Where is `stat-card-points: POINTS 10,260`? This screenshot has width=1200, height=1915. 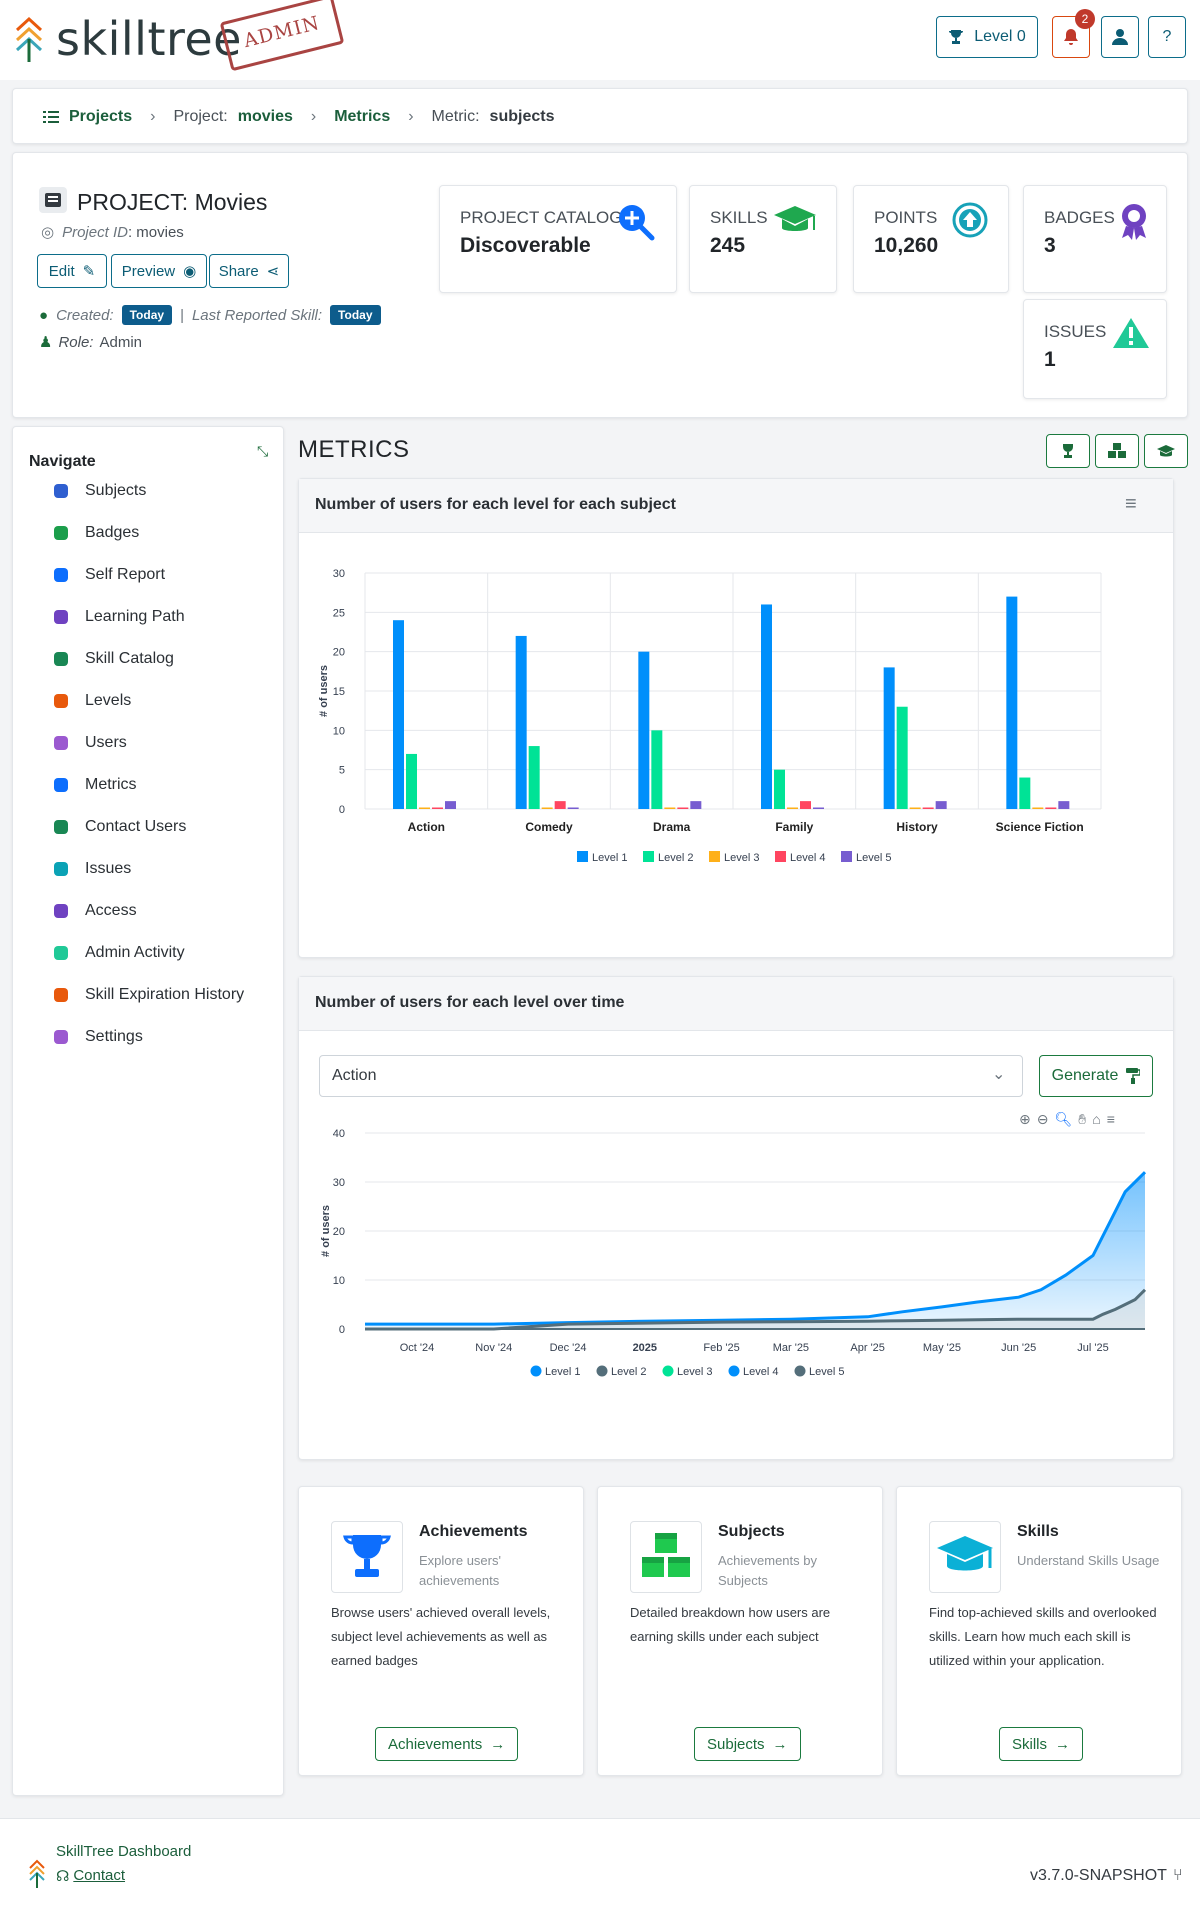
stat-card-points: POINTS 10,260 is located at coordinates (931, 239).